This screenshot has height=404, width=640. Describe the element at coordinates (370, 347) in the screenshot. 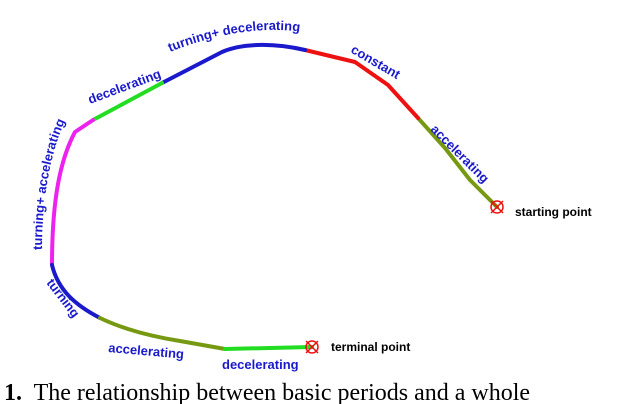

I see `terminal-point-label: terminal point` at that location.